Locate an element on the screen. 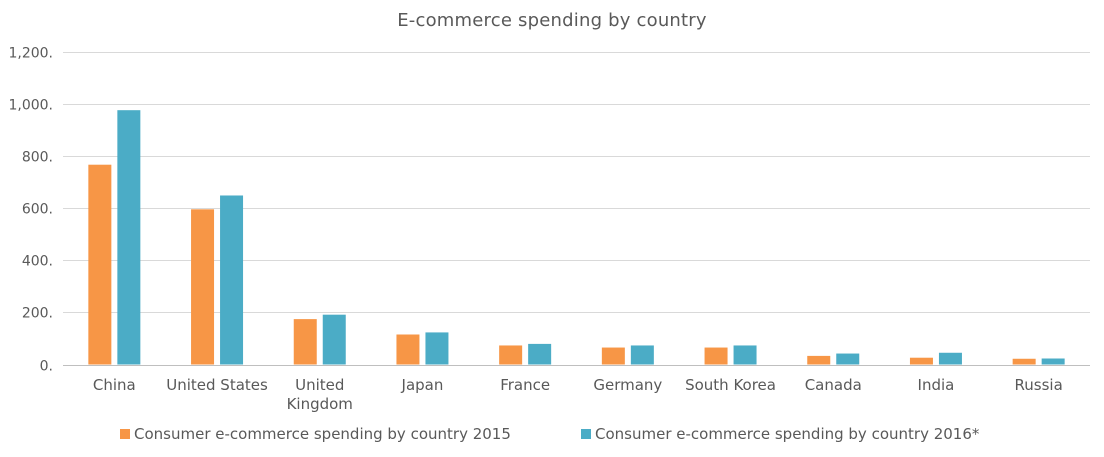  x-tick-label: South Korea is located at coordinates (730, 385).